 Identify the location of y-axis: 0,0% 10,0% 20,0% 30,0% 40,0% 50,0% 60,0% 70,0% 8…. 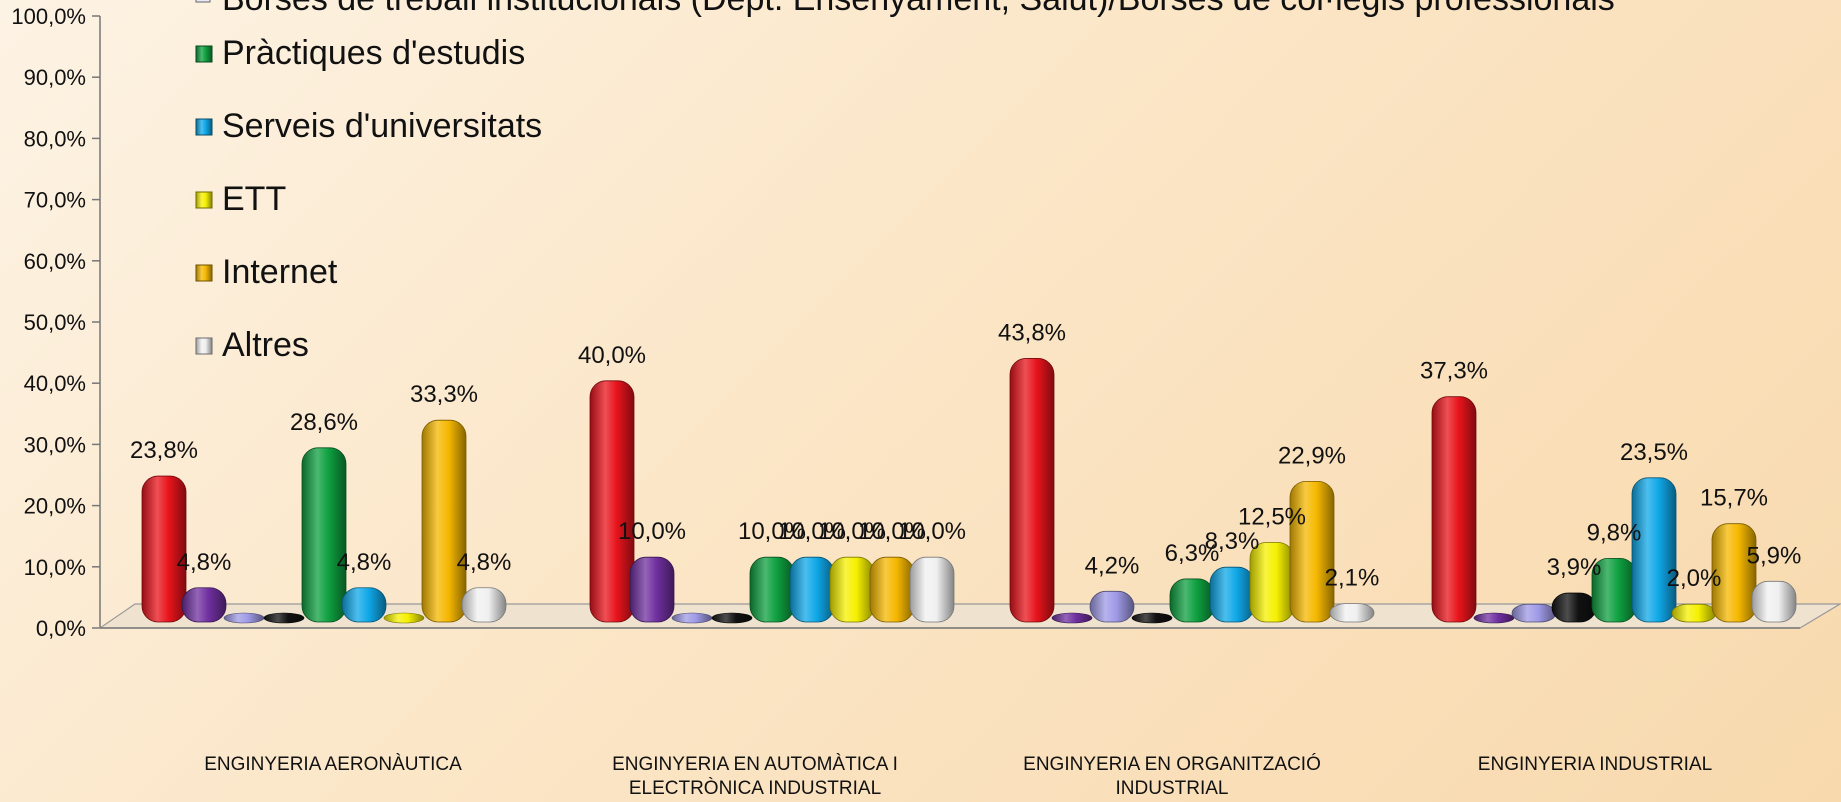
(56, 322).